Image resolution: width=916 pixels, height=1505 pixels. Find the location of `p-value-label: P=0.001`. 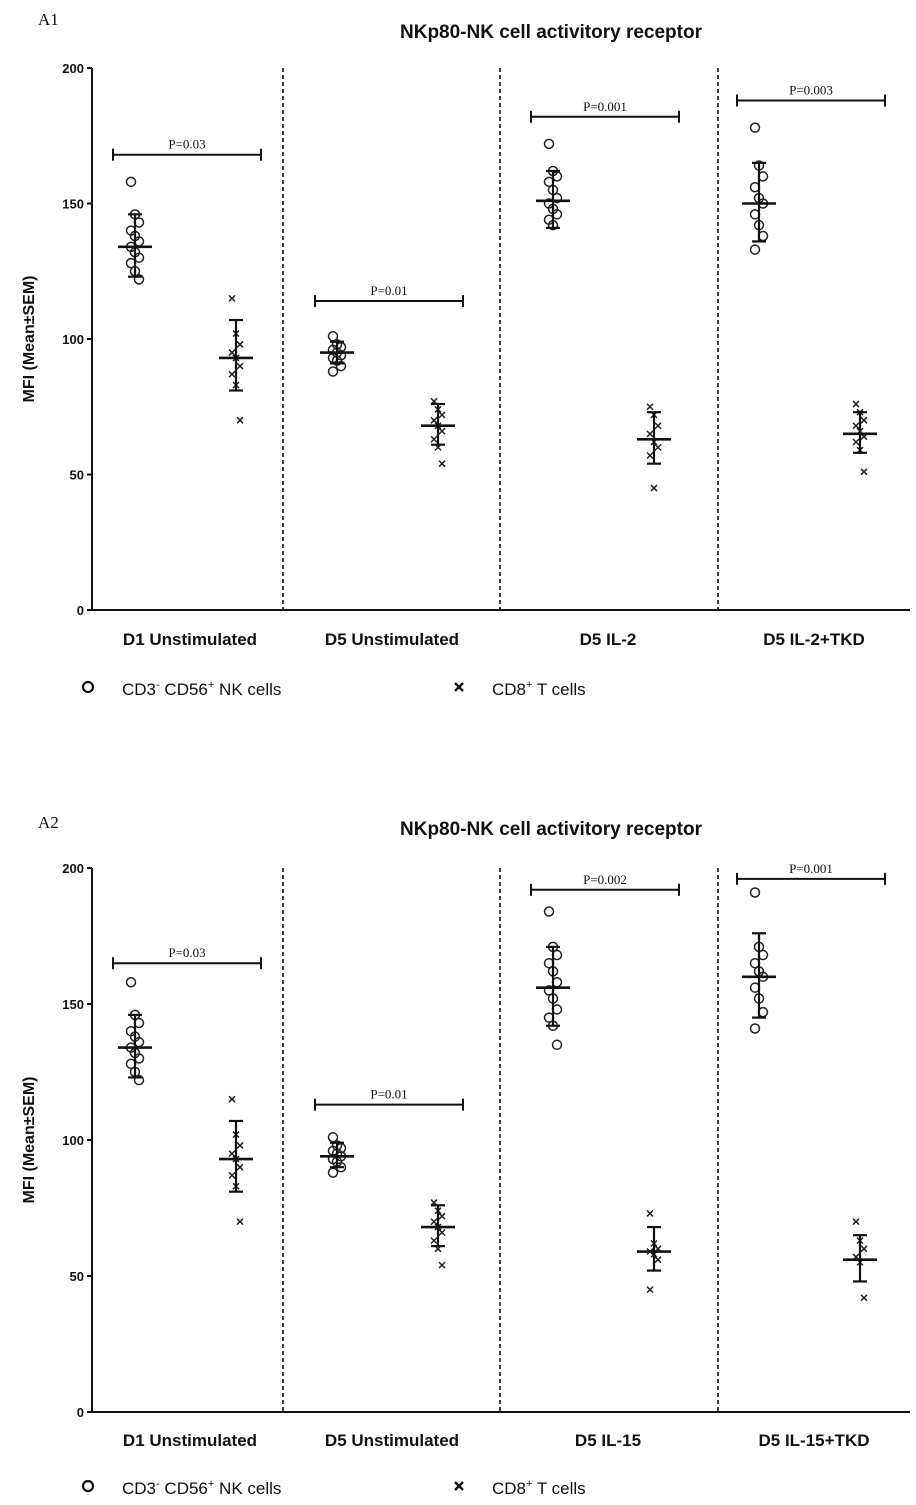

p-value-label: P=0.001 is located at coordinates (605, 106).